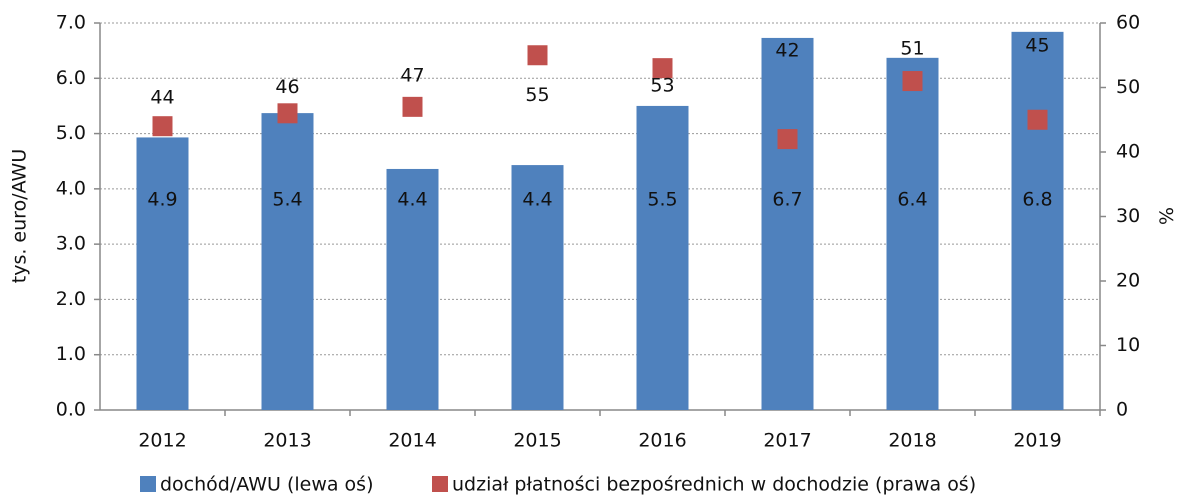 Image resolution: width=1182 pixels, height=497 pixels. I want to click on legend-label: dochód/AWU (lewa oś), so click(267, 485).